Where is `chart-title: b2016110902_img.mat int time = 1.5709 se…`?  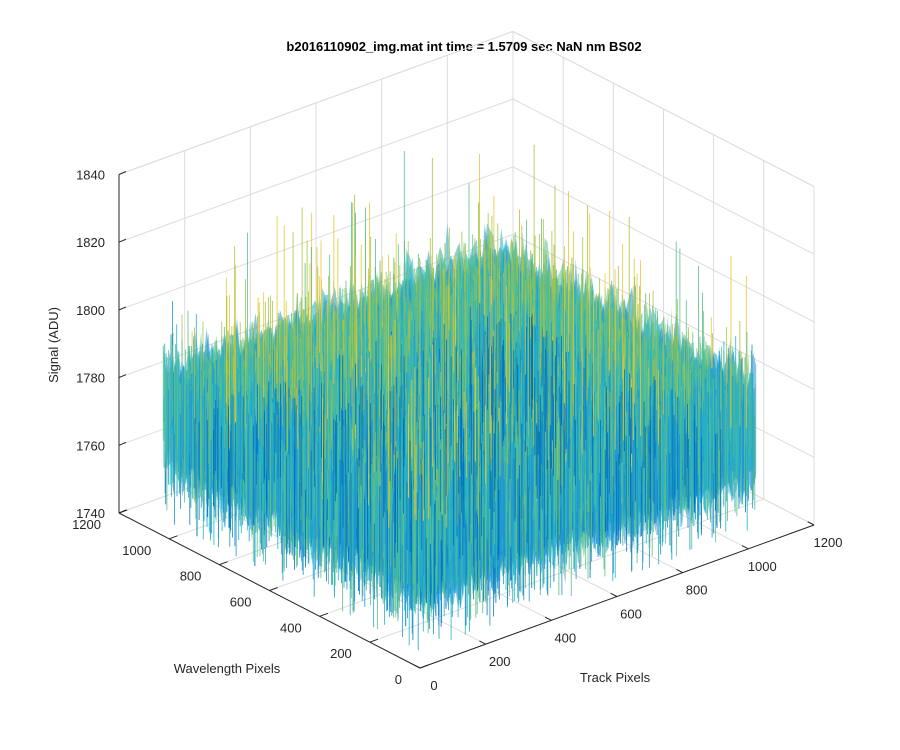
chart-title: b2016110902_img.mat int time = 1.5709 se… is located at coordinates (463, 46).